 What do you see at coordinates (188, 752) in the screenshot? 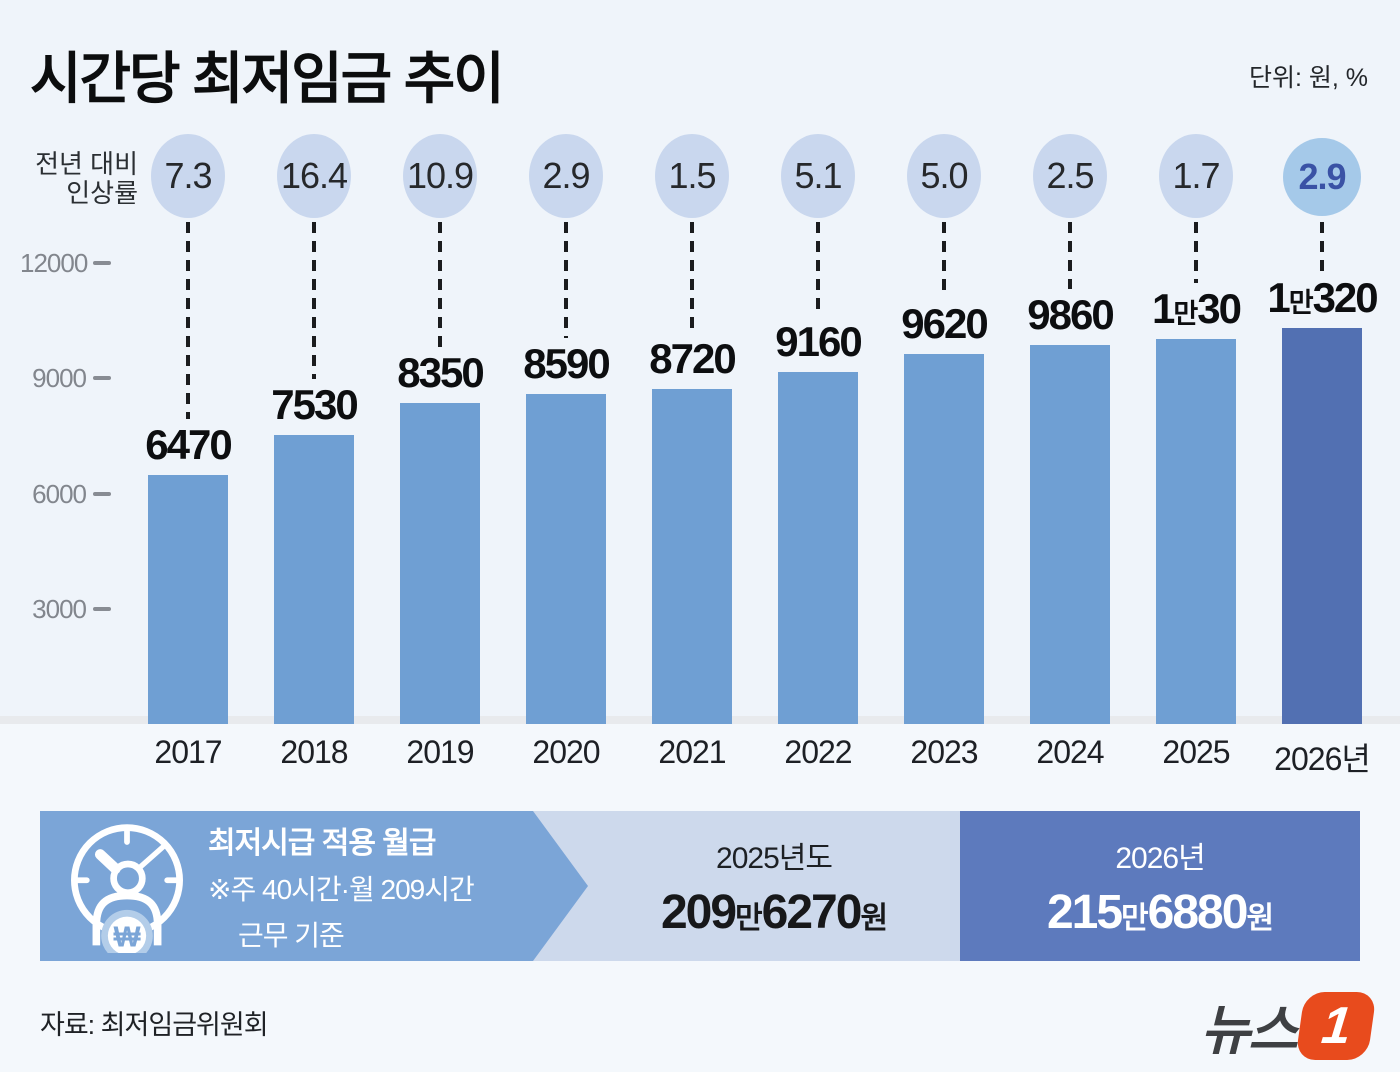
I see `x-axis-label: 2017` at bounding box center [188, 752].